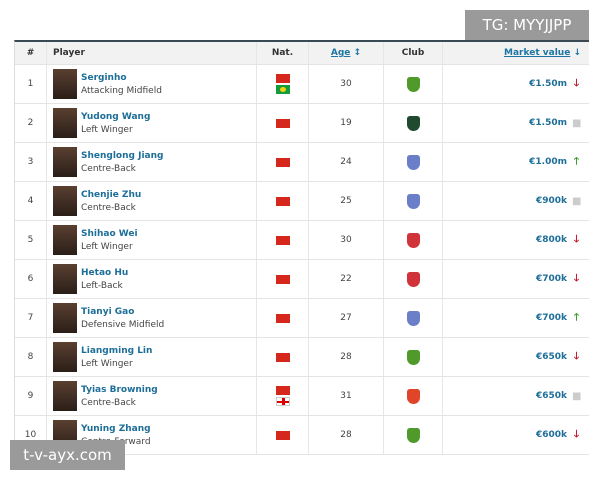 This screenshot has height=480, width=600. I want to click on table-header: # Player Nat. Age ↕ Club Market value ↓, so click(302, 53).